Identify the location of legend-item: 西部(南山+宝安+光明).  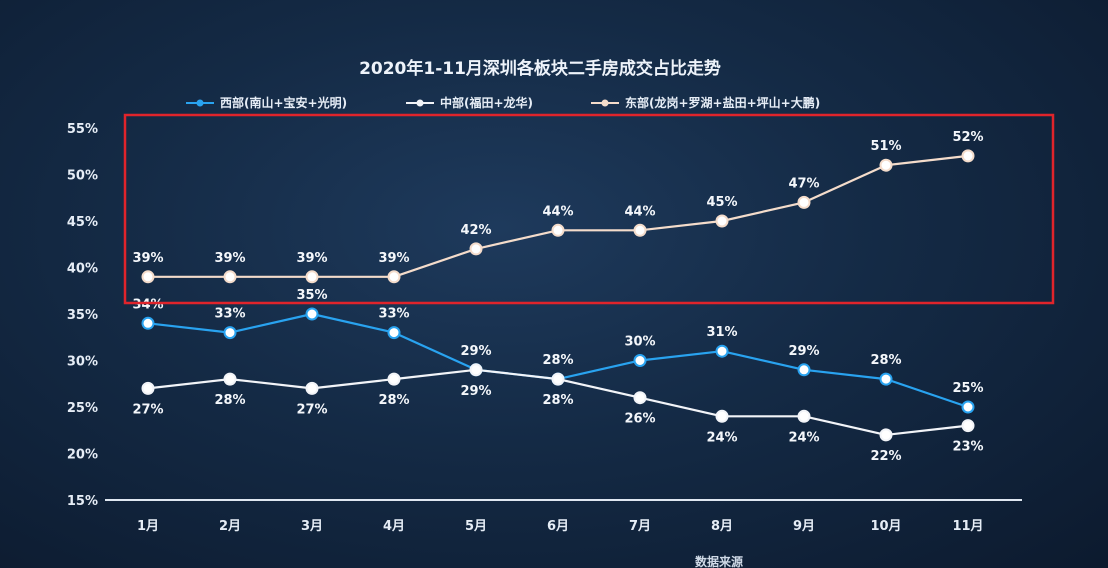
(266, 102).